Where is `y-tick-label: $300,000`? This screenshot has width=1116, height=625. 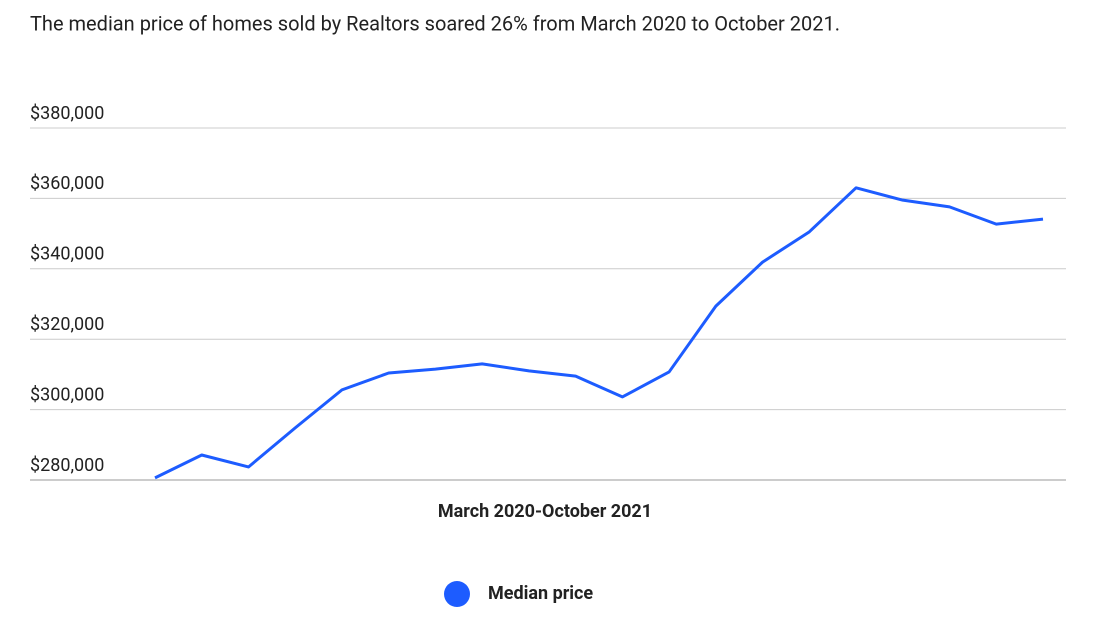
y-tick-label: $300,000 is located at coordinates (67, 394).